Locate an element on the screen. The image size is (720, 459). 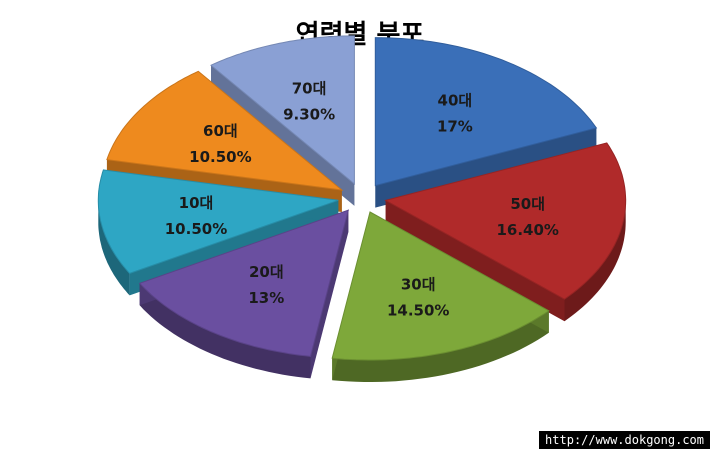
pie-slice-20대 is located at coordinates (244, 294).